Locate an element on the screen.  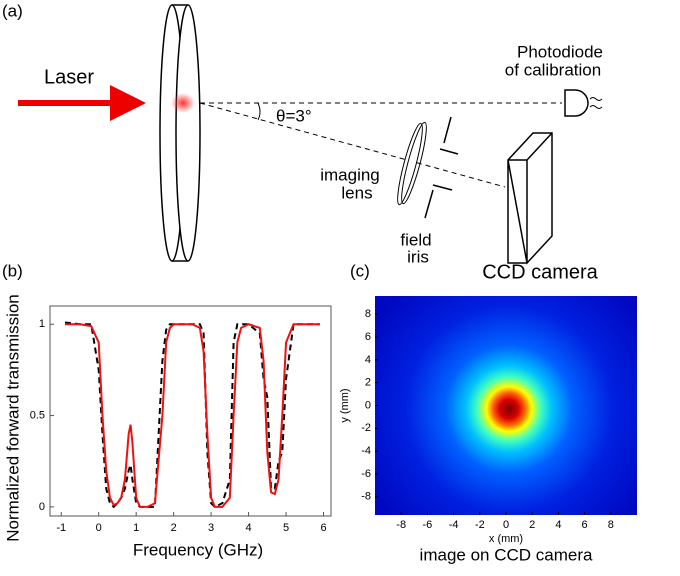
panel-label: (a) is located at coordinates (12, 10).